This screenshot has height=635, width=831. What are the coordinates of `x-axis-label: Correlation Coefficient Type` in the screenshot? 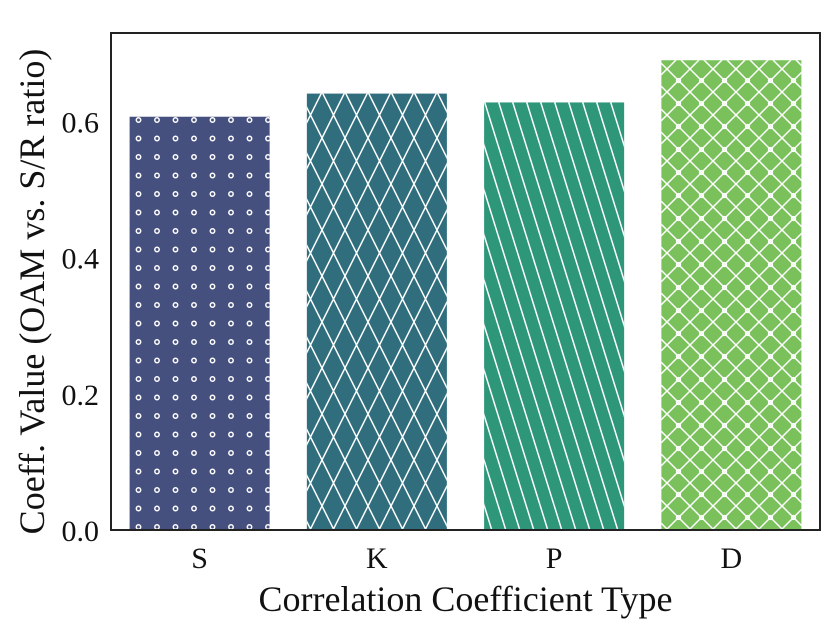 It's located at (465, 599).